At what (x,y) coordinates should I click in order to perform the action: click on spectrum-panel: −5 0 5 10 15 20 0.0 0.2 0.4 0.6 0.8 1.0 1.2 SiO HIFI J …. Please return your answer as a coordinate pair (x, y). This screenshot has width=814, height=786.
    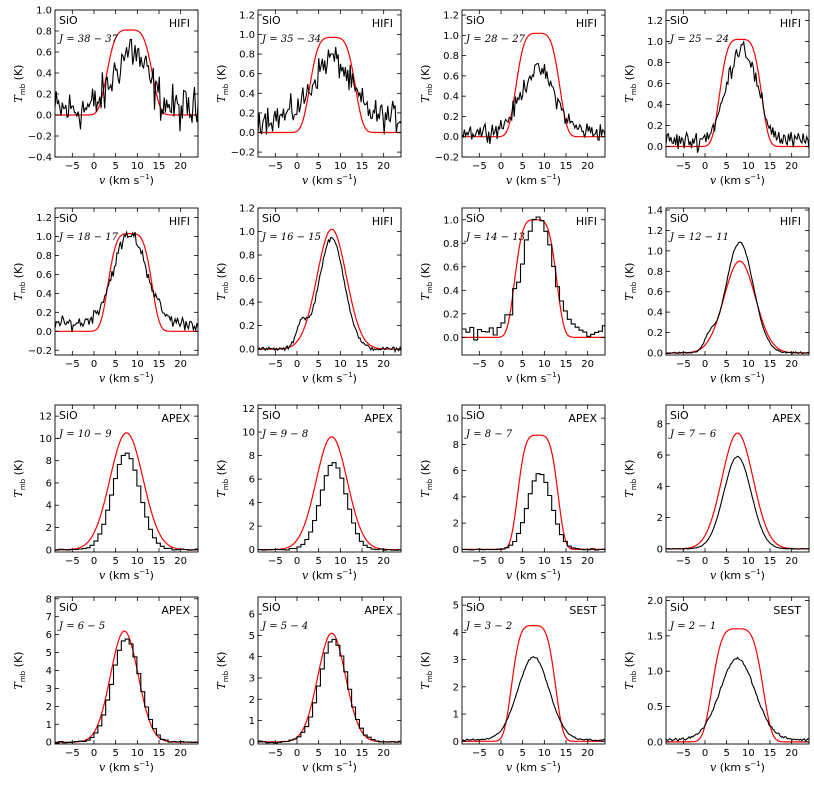
    Looking at the image, I should click on (308, 294).